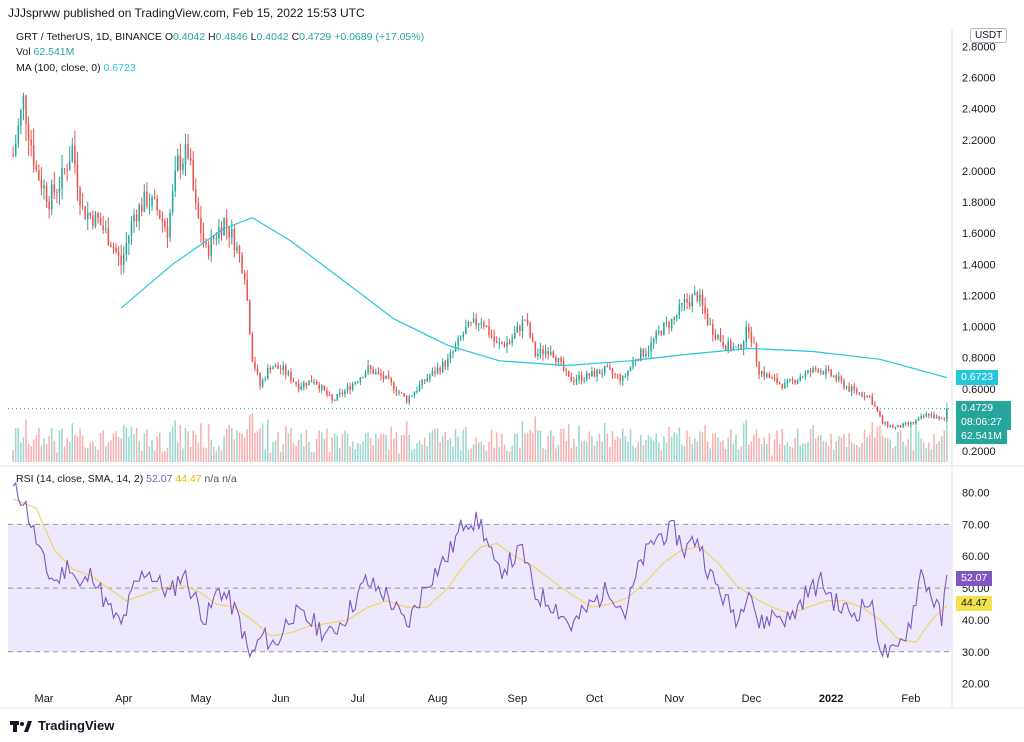 The height and width of the screenshot is (742, 1024). Describe the element at coordinates (976, 557) in the screenshot. I see `rsi-tick-label: 60.00` at that location.